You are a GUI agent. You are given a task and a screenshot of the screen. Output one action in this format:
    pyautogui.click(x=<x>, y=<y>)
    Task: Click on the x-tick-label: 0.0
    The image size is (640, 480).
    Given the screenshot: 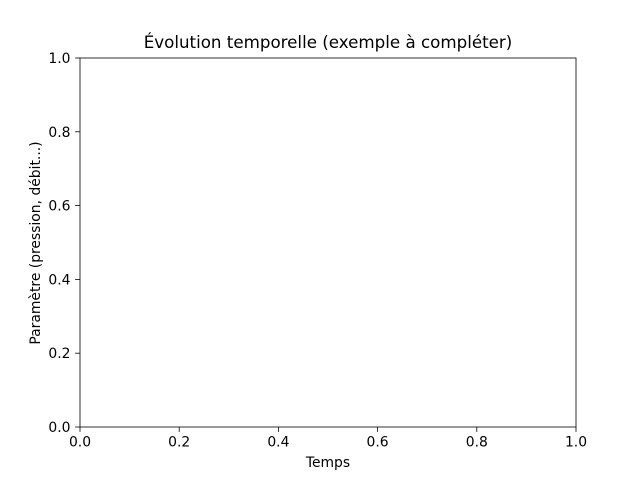 What is the action you would take?
    pyautogui.click(x=80, y=443)
    